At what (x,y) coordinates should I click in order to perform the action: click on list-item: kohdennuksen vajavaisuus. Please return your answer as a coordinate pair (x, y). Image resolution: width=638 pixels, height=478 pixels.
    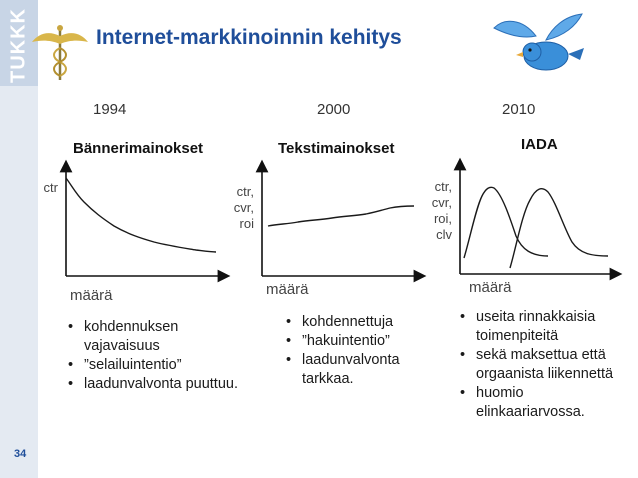
    Looking at the image, I should click on (143, 337).